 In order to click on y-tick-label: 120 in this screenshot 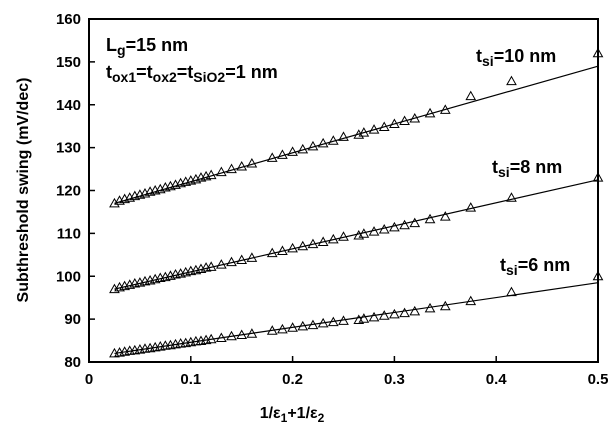, I will do `click(68, 191)`.